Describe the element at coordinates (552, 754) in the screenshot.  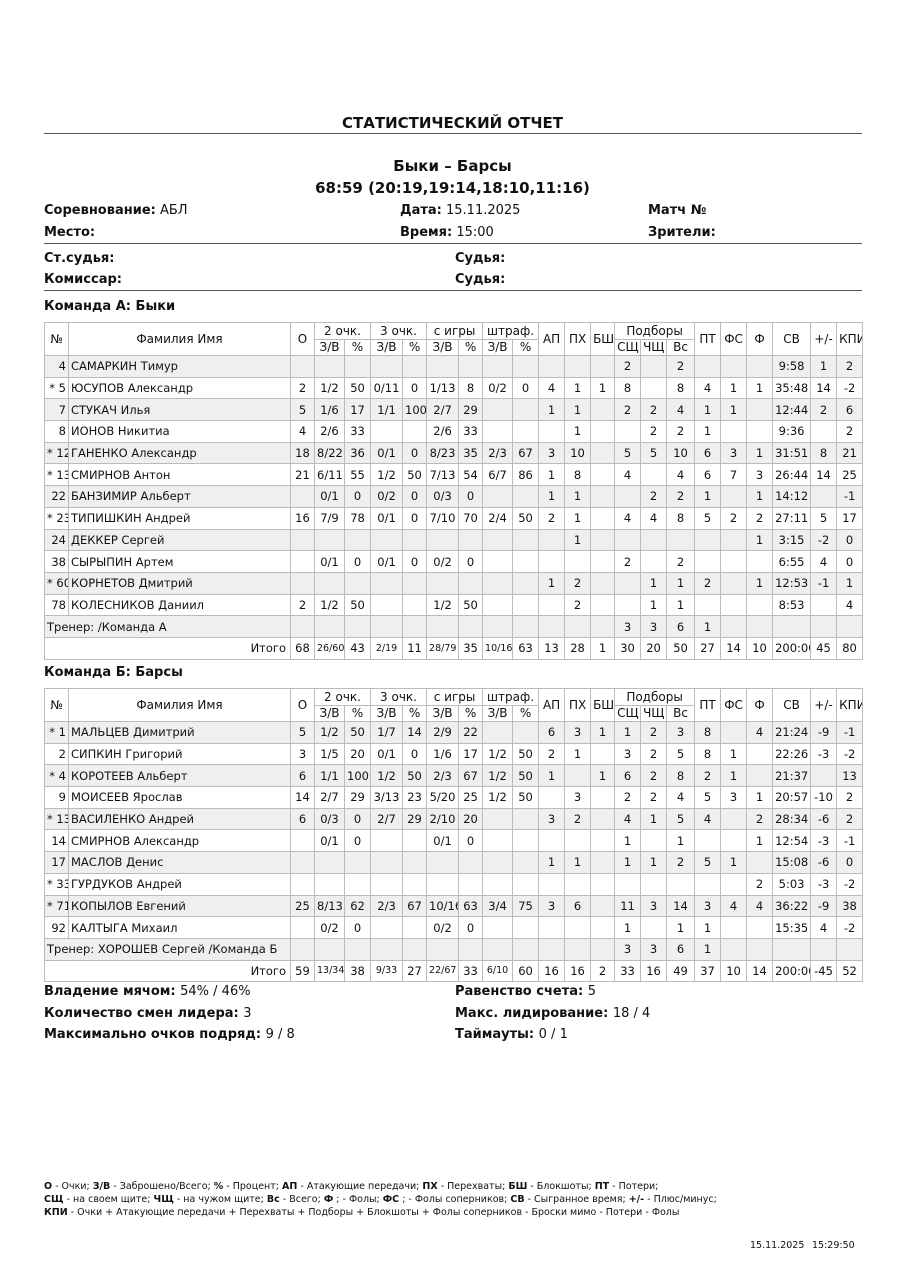
I see `stat-cell: 2` at that location.